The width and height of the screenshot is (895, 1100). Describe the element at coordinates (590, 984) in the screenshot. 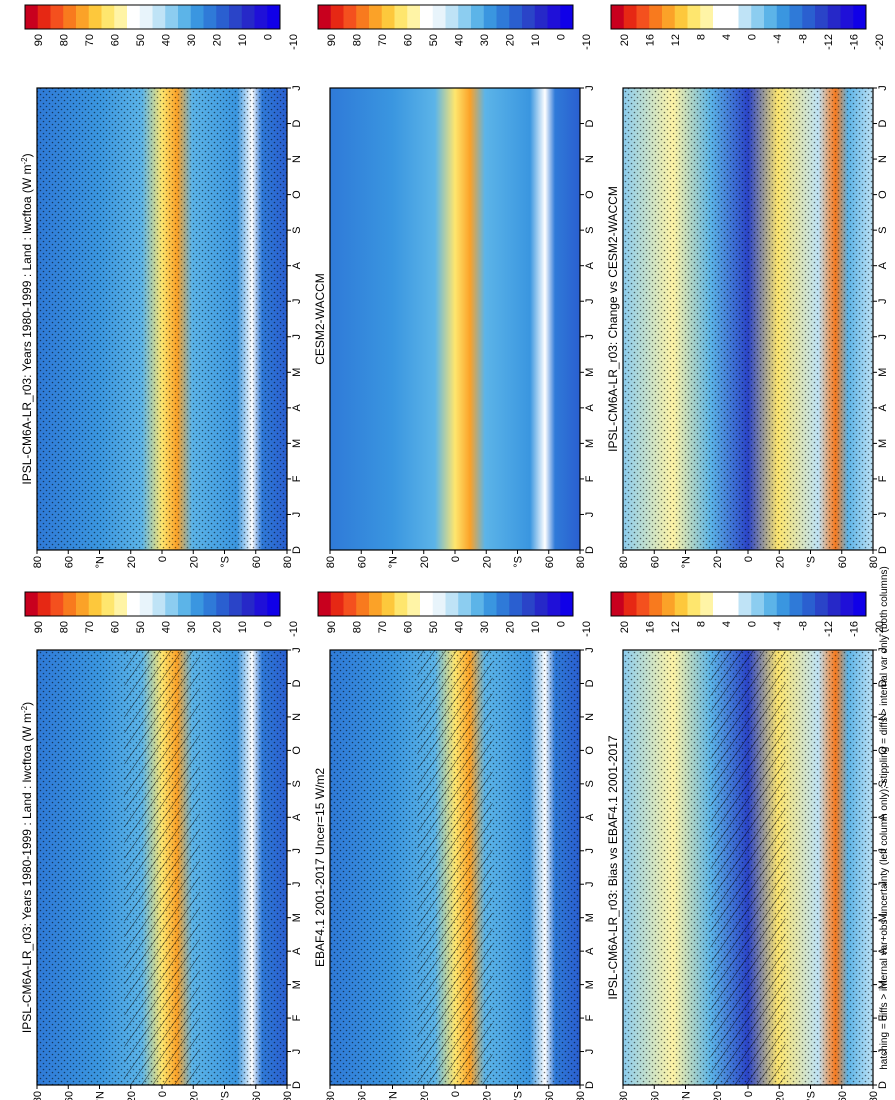

I see `month-label: M` at that location.